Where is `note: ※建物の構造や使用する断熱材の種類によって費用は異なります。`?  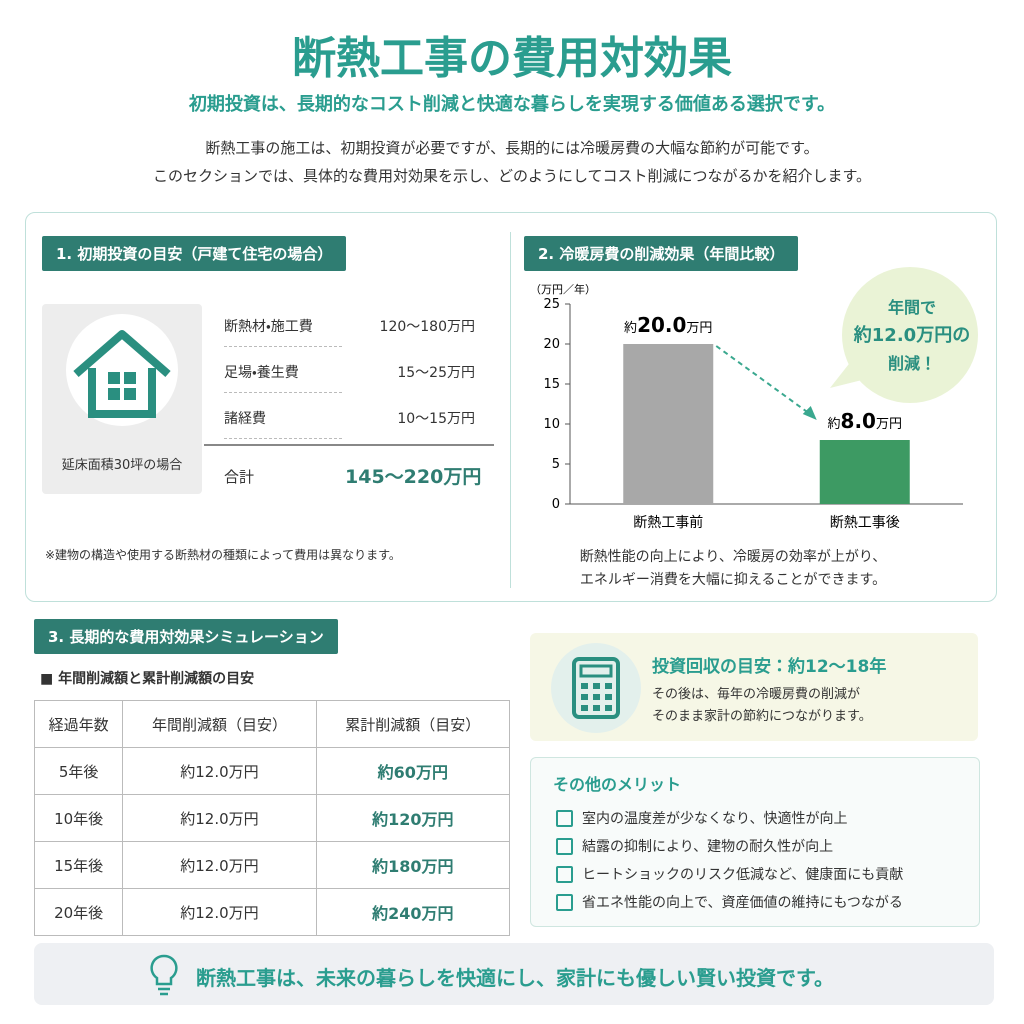
note: ※建物の構造や使用する断熱材の種類によって費用は異なります。 is located at coordinates (223, 555).